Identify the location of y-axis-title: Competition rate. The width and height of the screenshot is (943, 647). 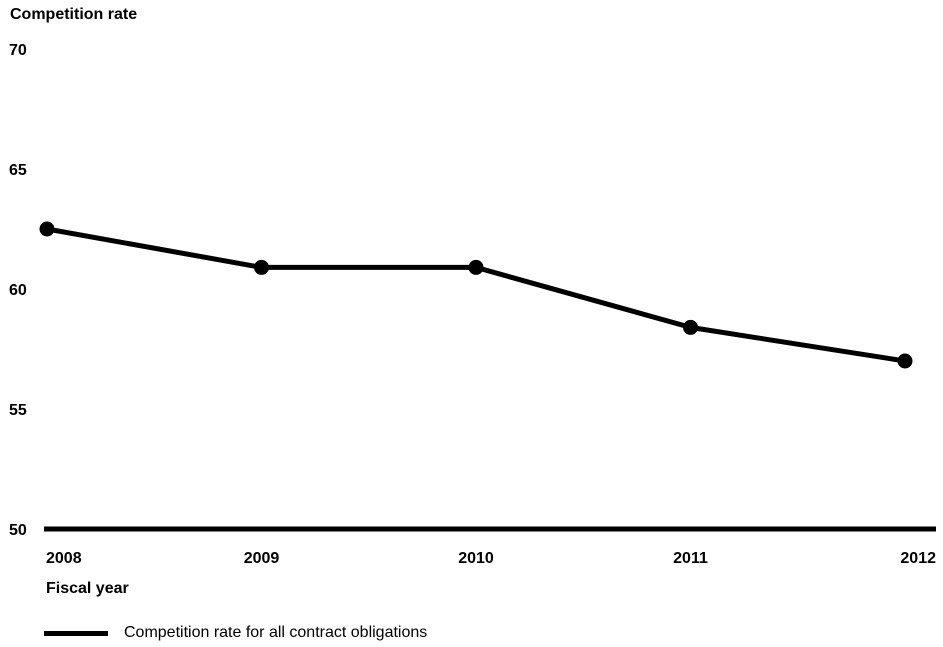
(74, 14).